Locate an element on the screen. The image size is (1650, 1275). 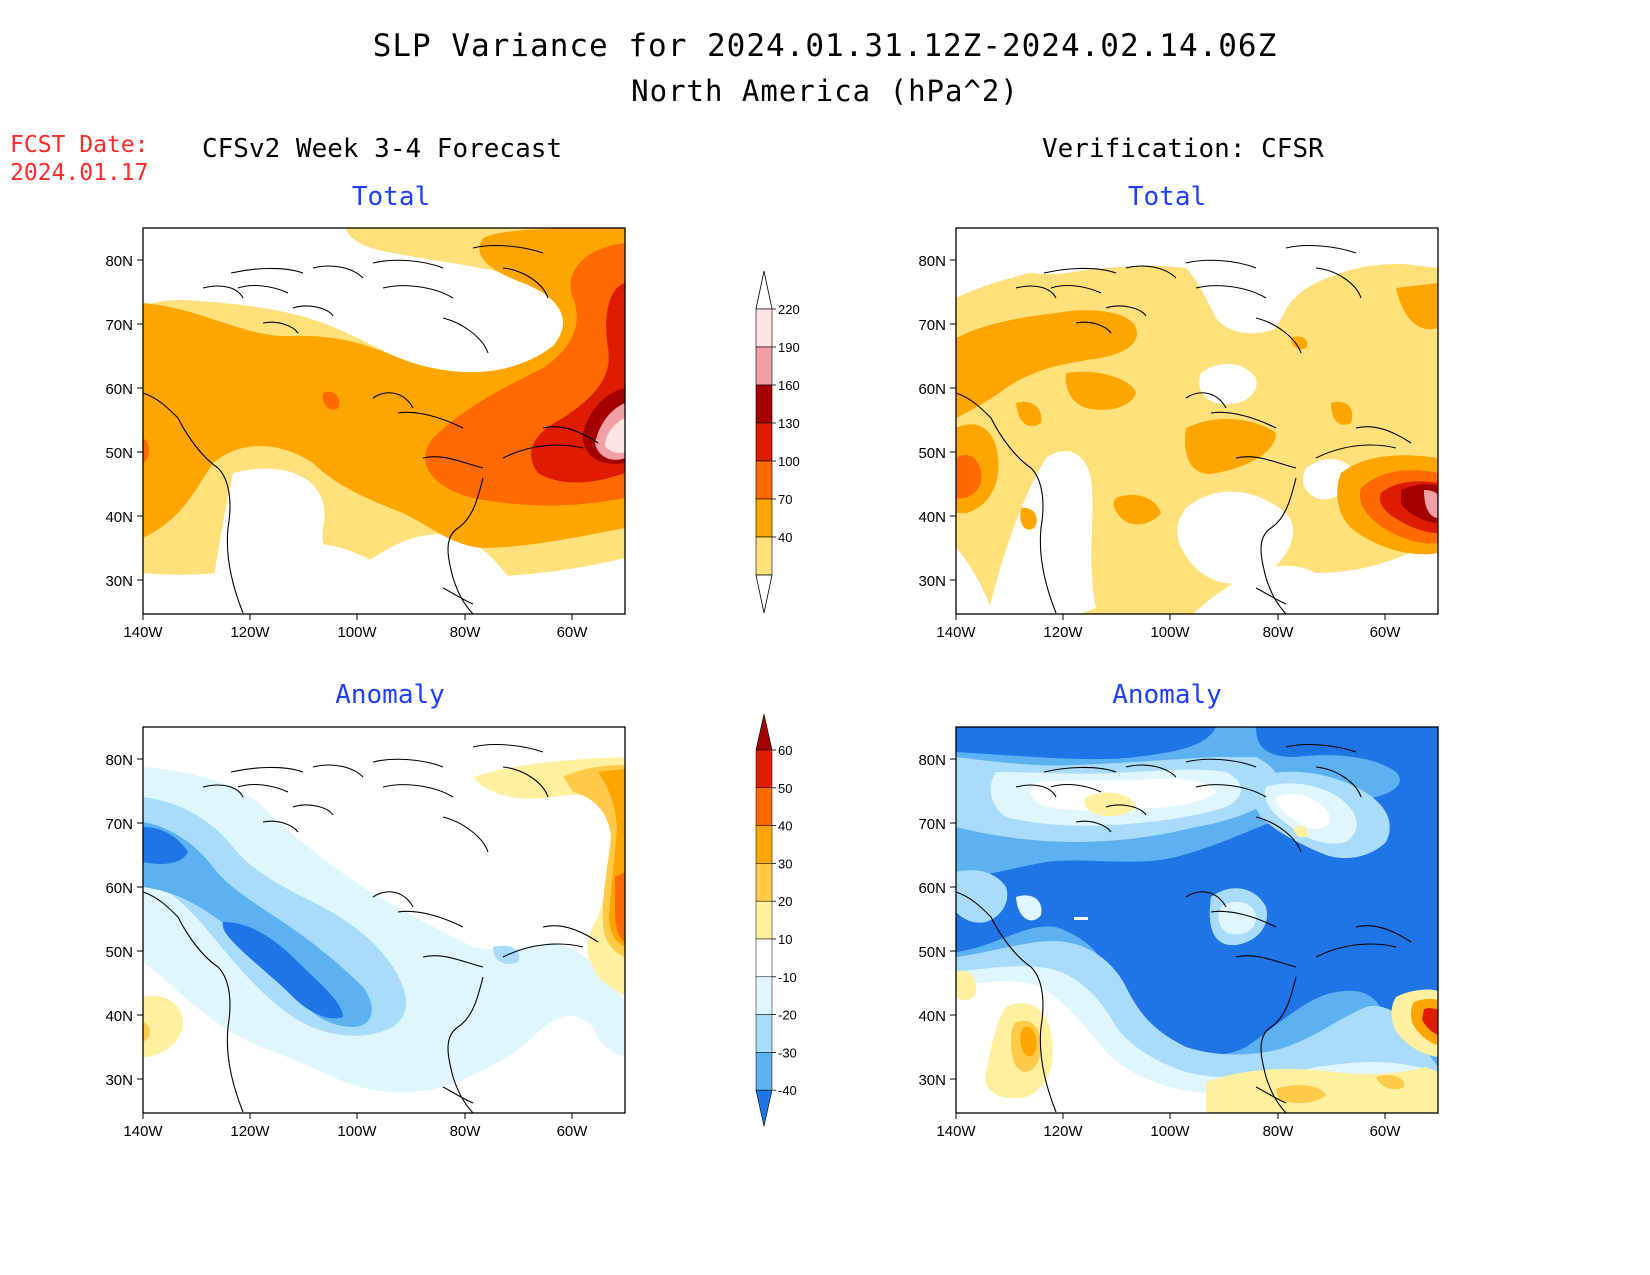
map-panel-verification-total is located at coordinates (1197, 421).